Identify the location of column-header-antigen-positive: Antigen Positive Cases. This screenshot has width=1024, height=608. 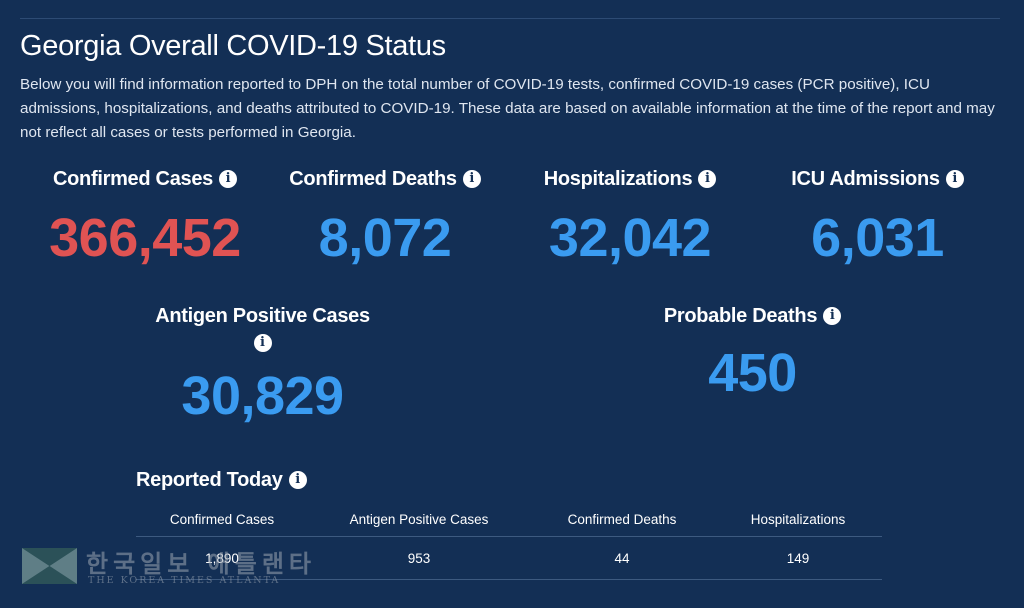
(419, 519).